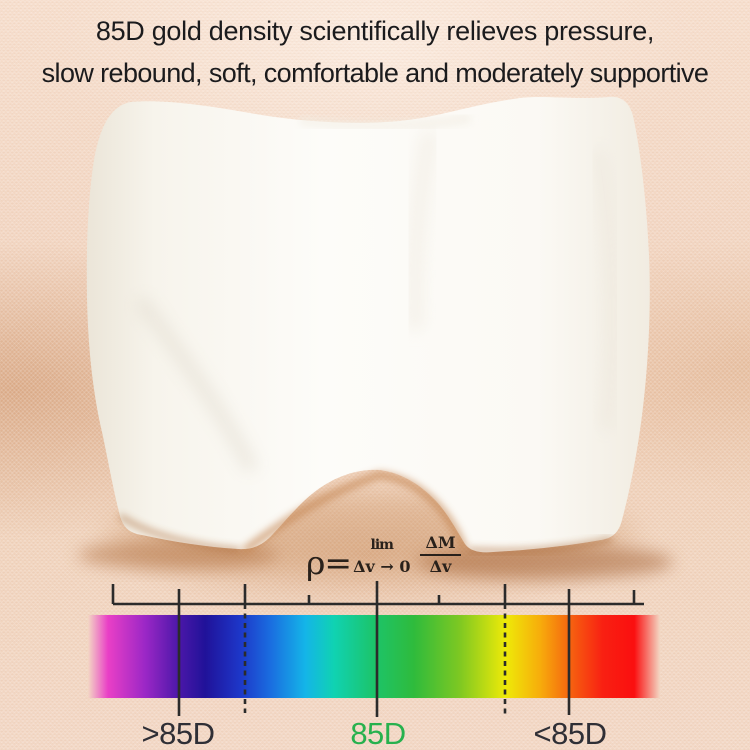 Image resolution: width=750 pixels, height=750 pixels. Describe the element at coordinates (374, 656) in the screenshot. I see `density-gradient-bar` at that location.